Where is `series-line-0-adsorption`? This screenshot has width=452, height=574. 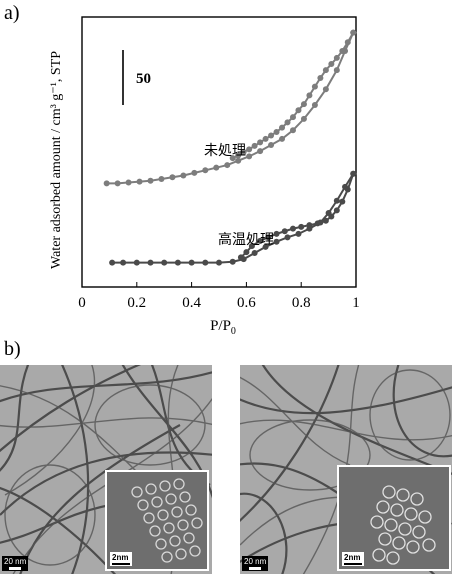 series-line-0-adsorption is located at coordinates (230, 108).